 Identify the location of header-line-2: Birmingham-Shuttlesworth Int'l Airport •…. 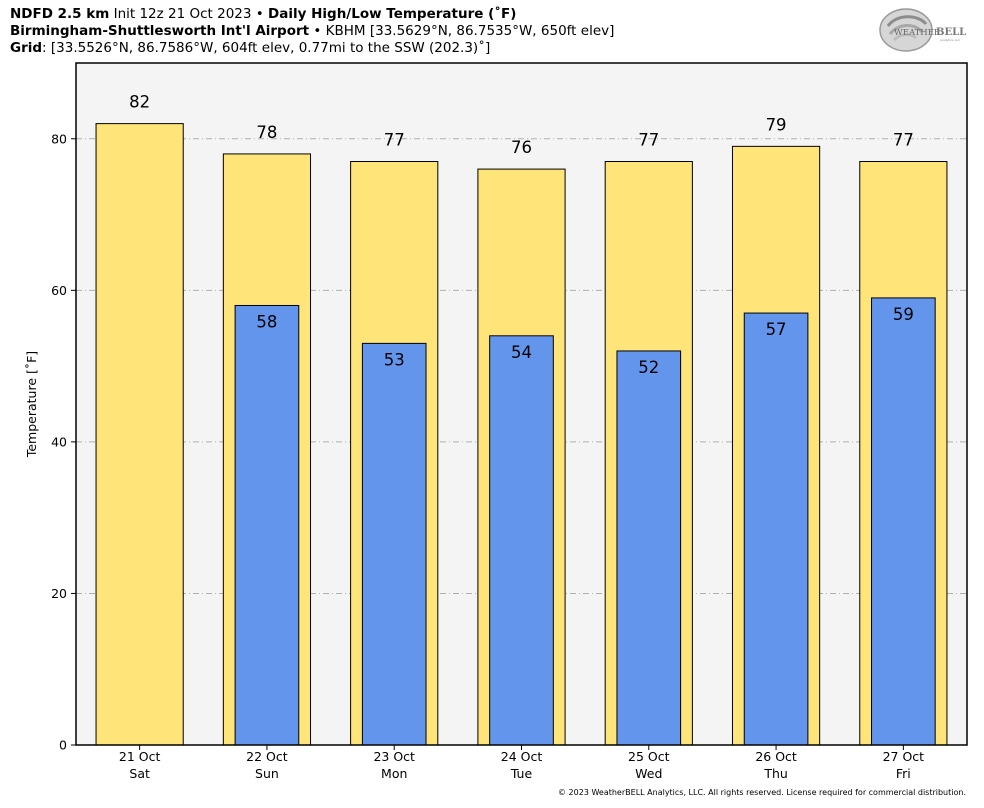
(312, 31).